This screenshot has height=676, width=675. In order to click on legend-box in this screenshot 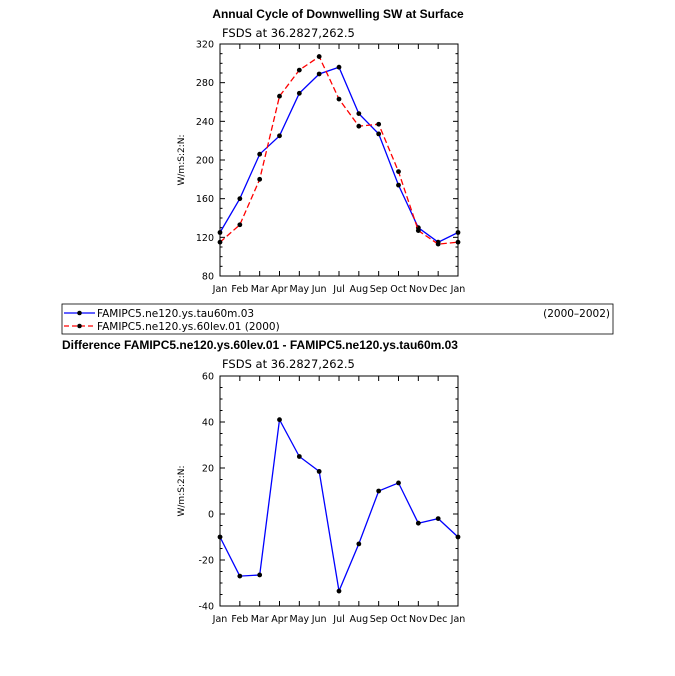, I will do `click(337, 319)`.